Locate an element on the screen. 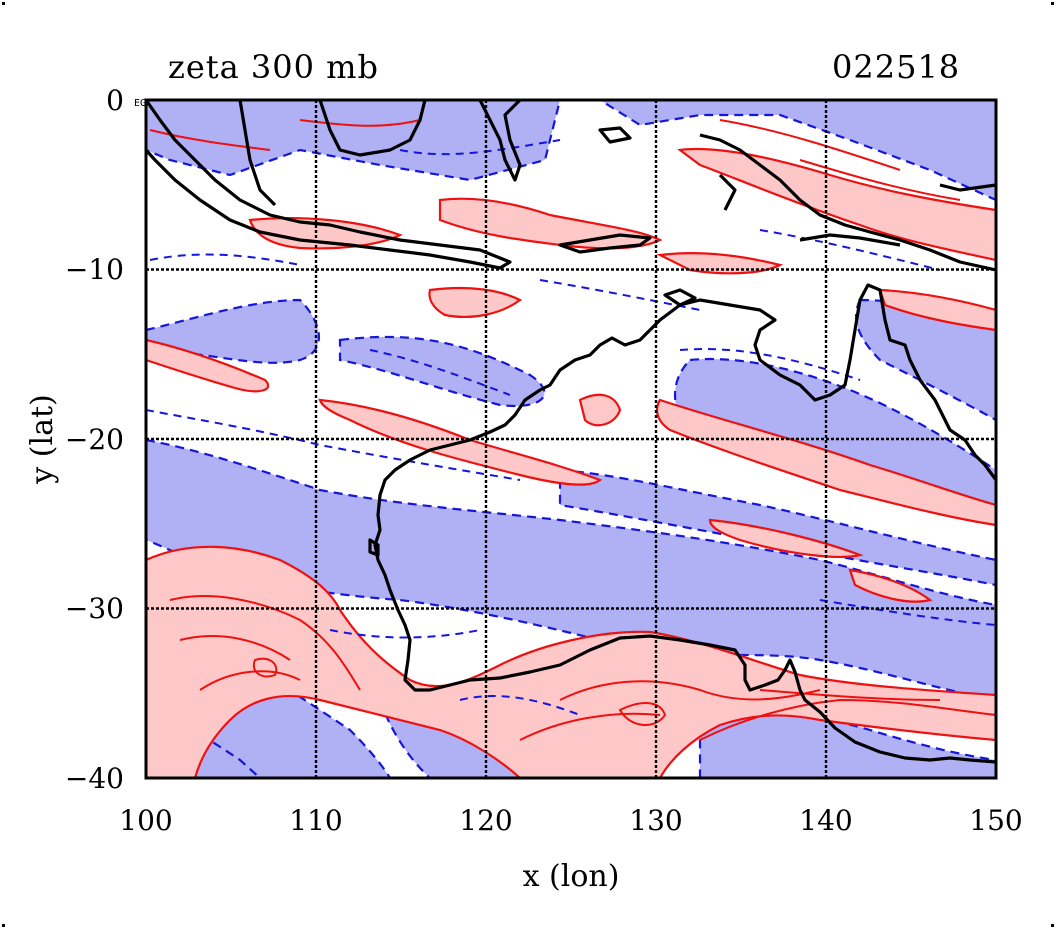  y-tick-labels: 0 −10 −20 −30 −40 is located at coordinates (94, 439).